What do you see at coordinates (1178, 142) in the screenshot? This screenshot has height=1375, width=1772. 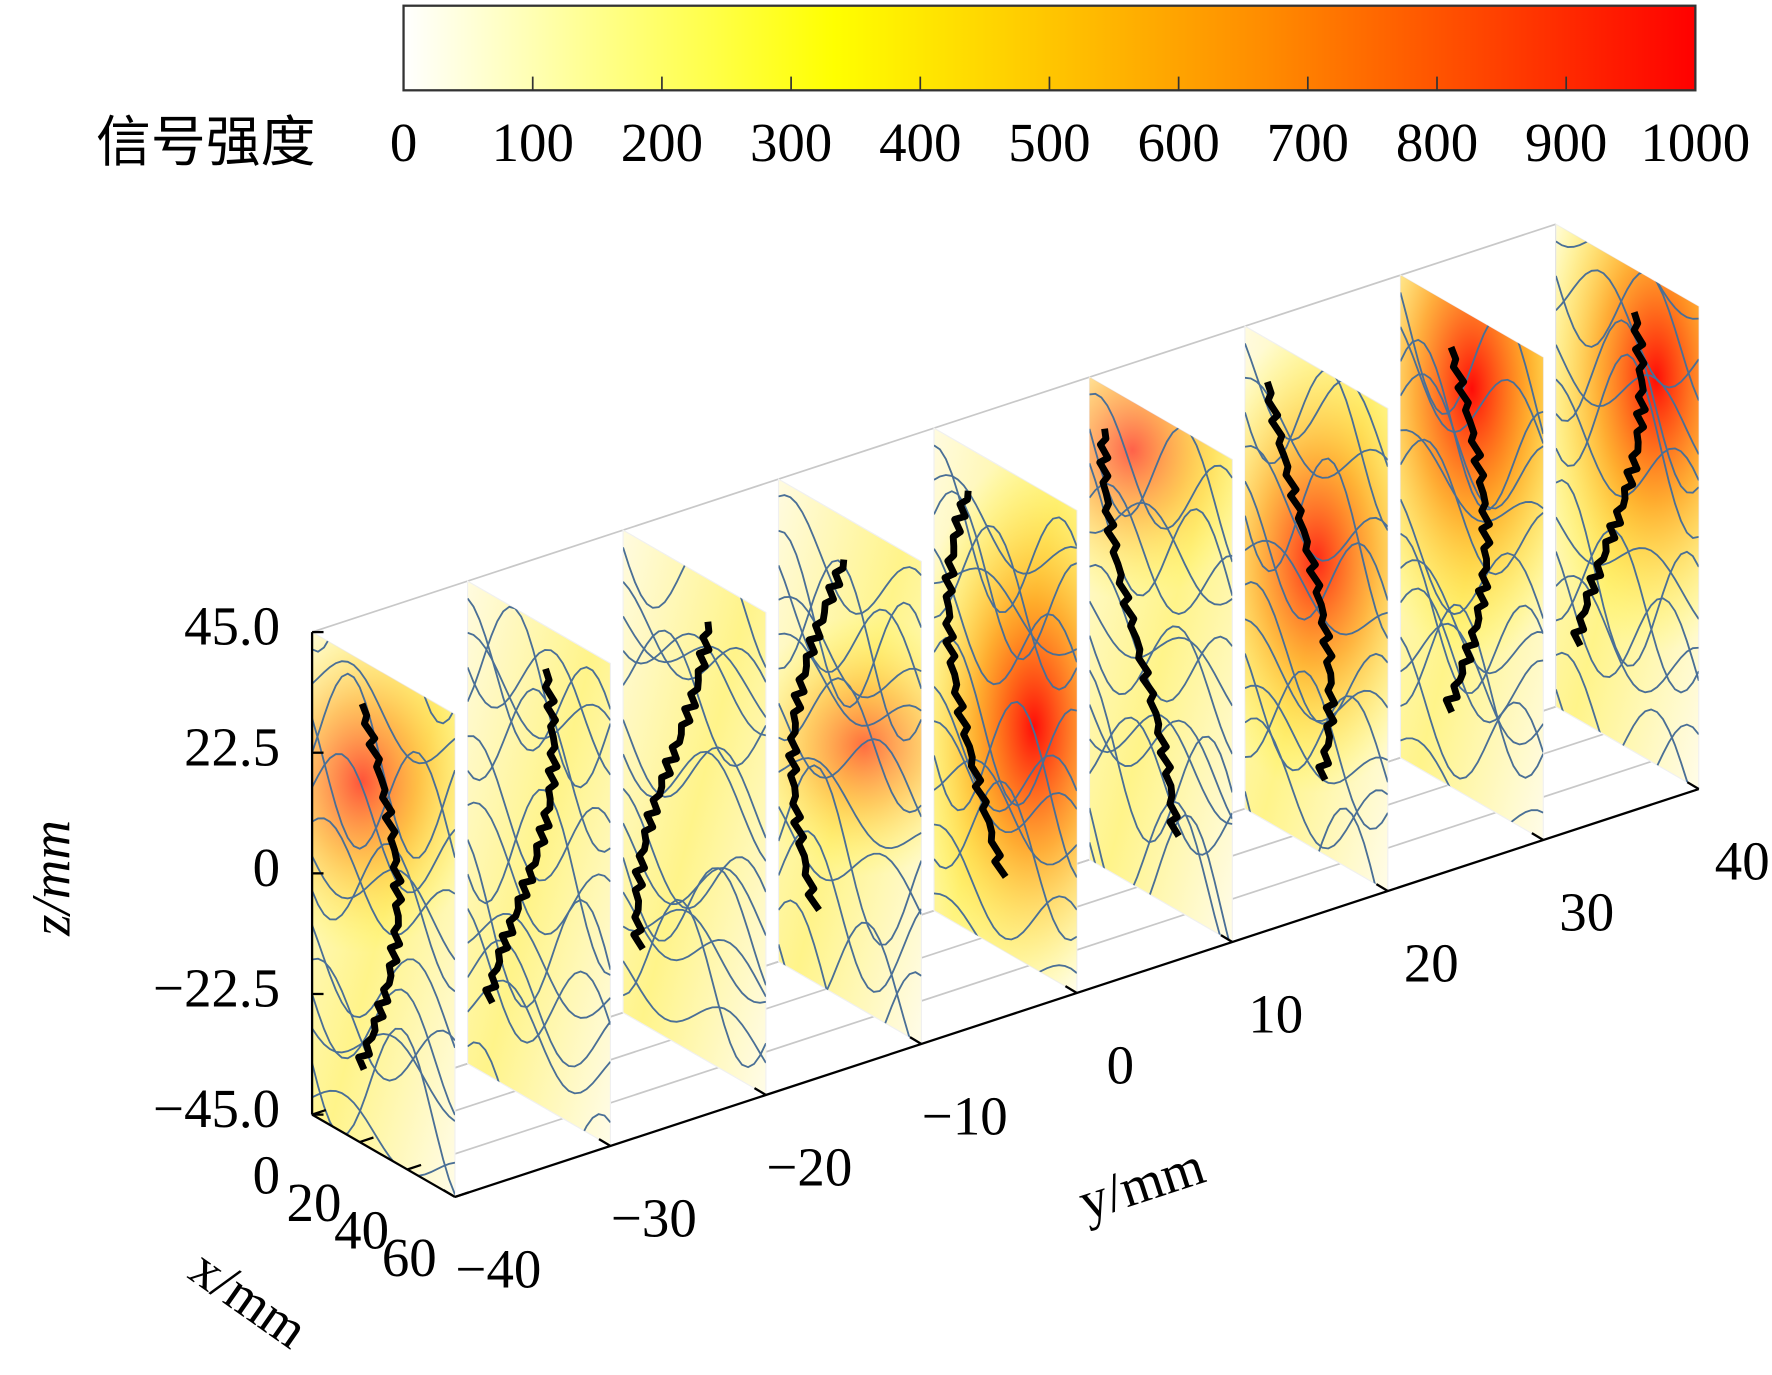 I see `colorbar-tick-label: 600` at bounding box center [1178, 142].